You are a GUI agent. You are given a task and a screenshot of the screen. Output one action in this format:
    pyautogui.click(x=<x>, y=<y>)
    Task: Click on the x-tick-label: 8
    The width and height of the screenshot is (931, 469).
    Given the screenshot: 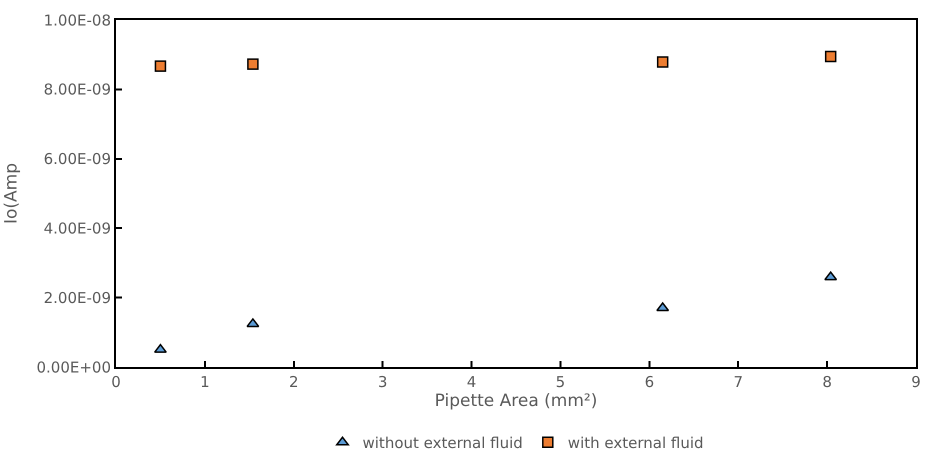 What is the action you would take?
    pyautogui.click(x=827, y=382)
    